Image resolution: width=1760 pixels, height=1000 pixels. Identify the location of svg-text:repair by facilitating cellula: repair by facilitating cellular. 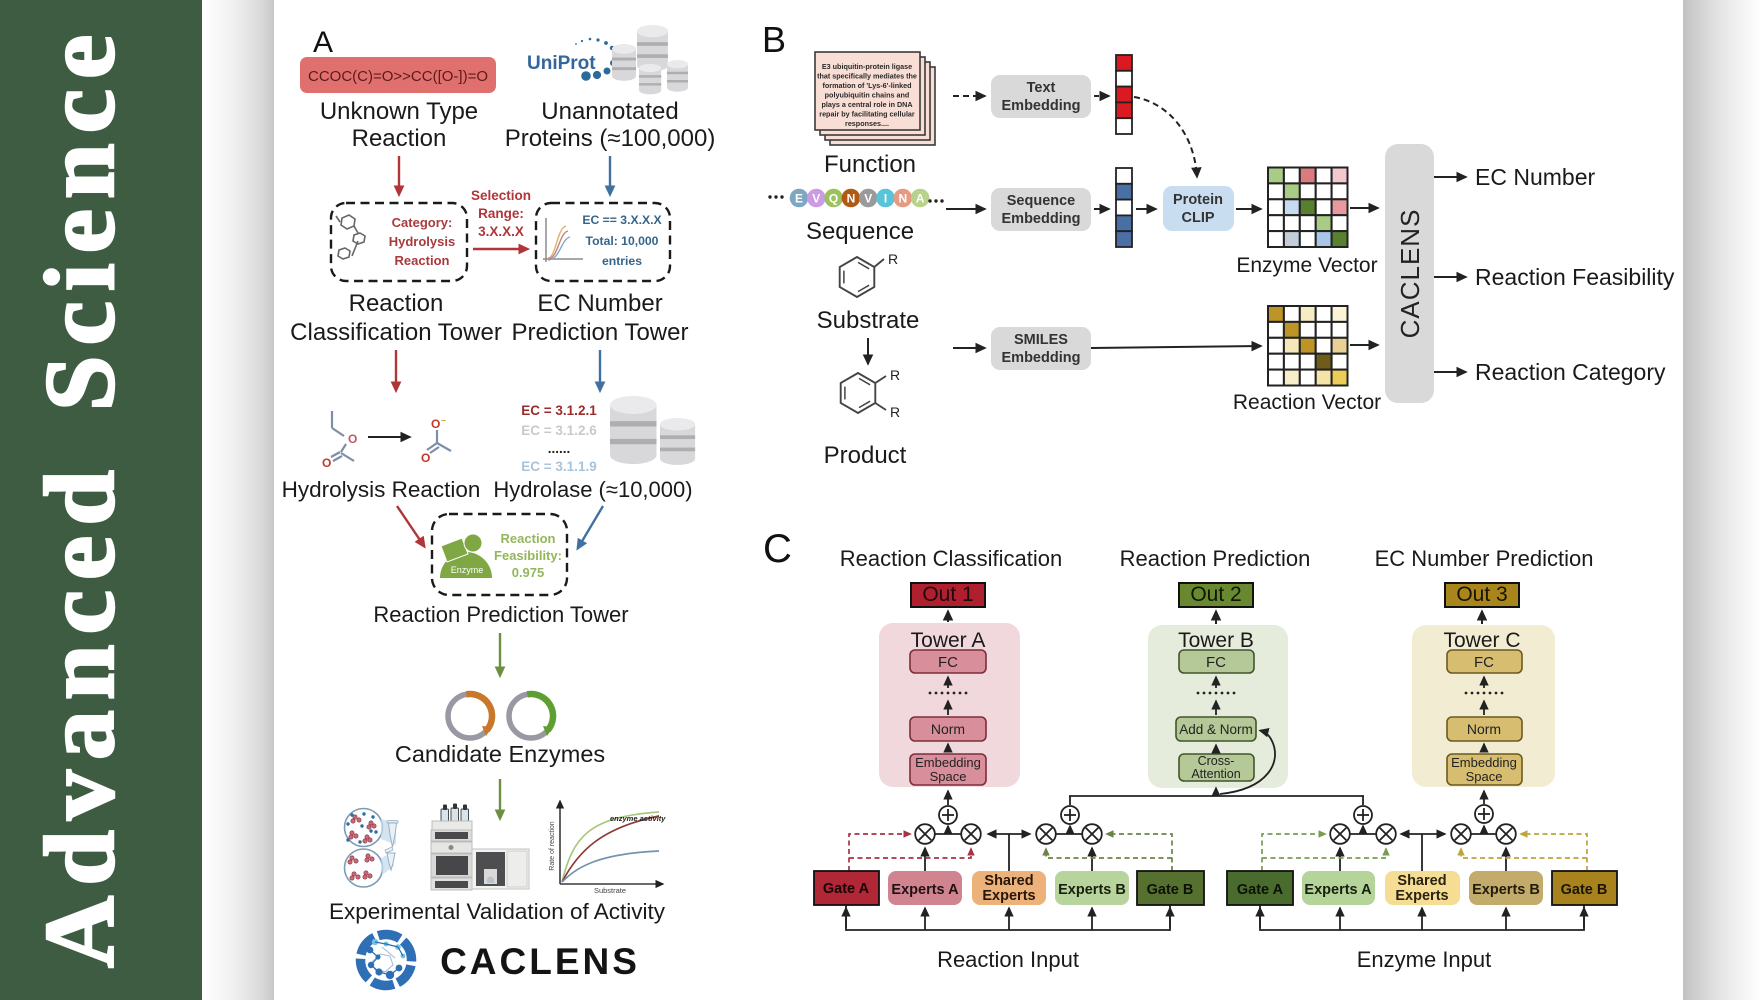
(867, 114).